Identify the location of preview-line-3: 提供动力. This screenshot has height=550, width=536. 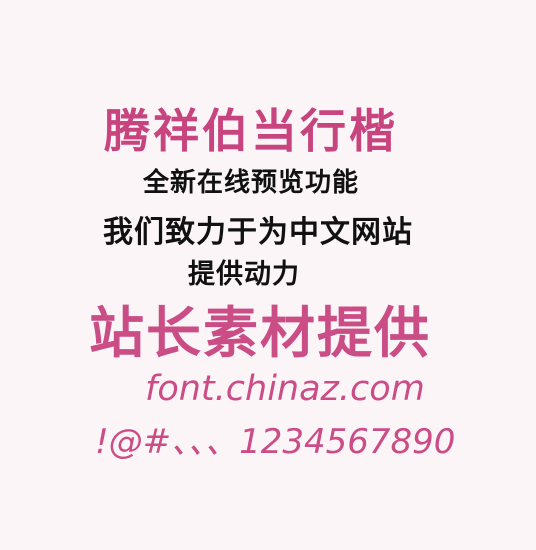
(244, 274).